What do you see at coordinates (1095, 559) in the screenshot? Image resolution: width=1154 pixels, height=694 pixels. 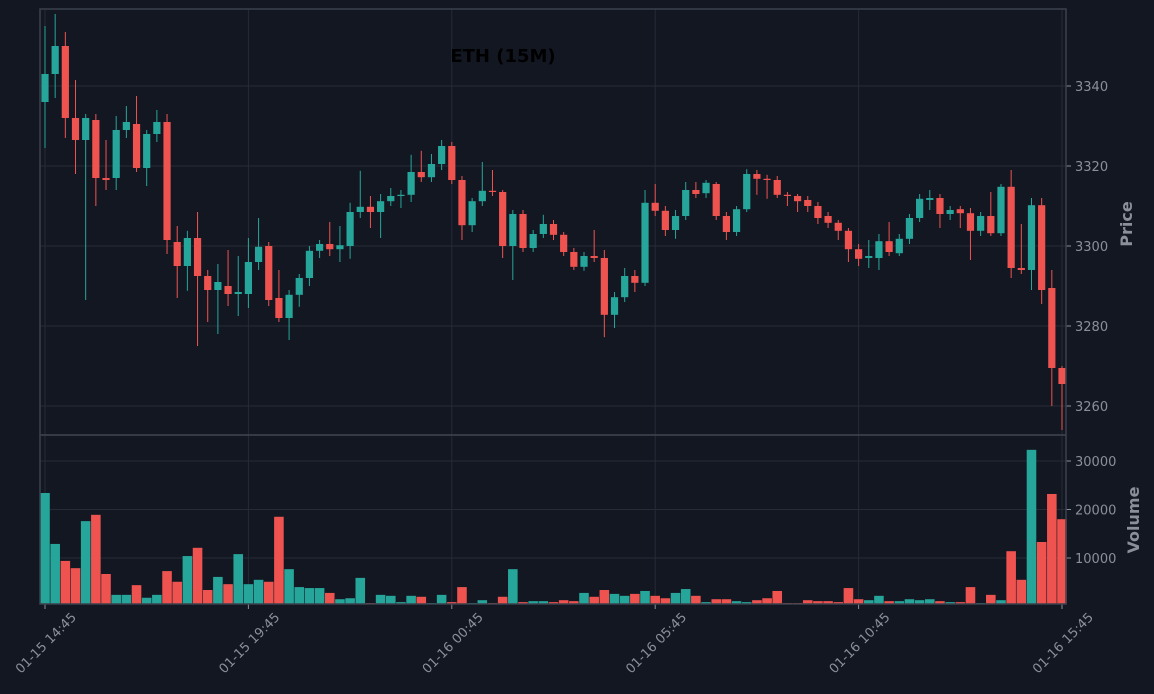 I see `volume-tick-label: 10000` at bounding box center [1095, 559].